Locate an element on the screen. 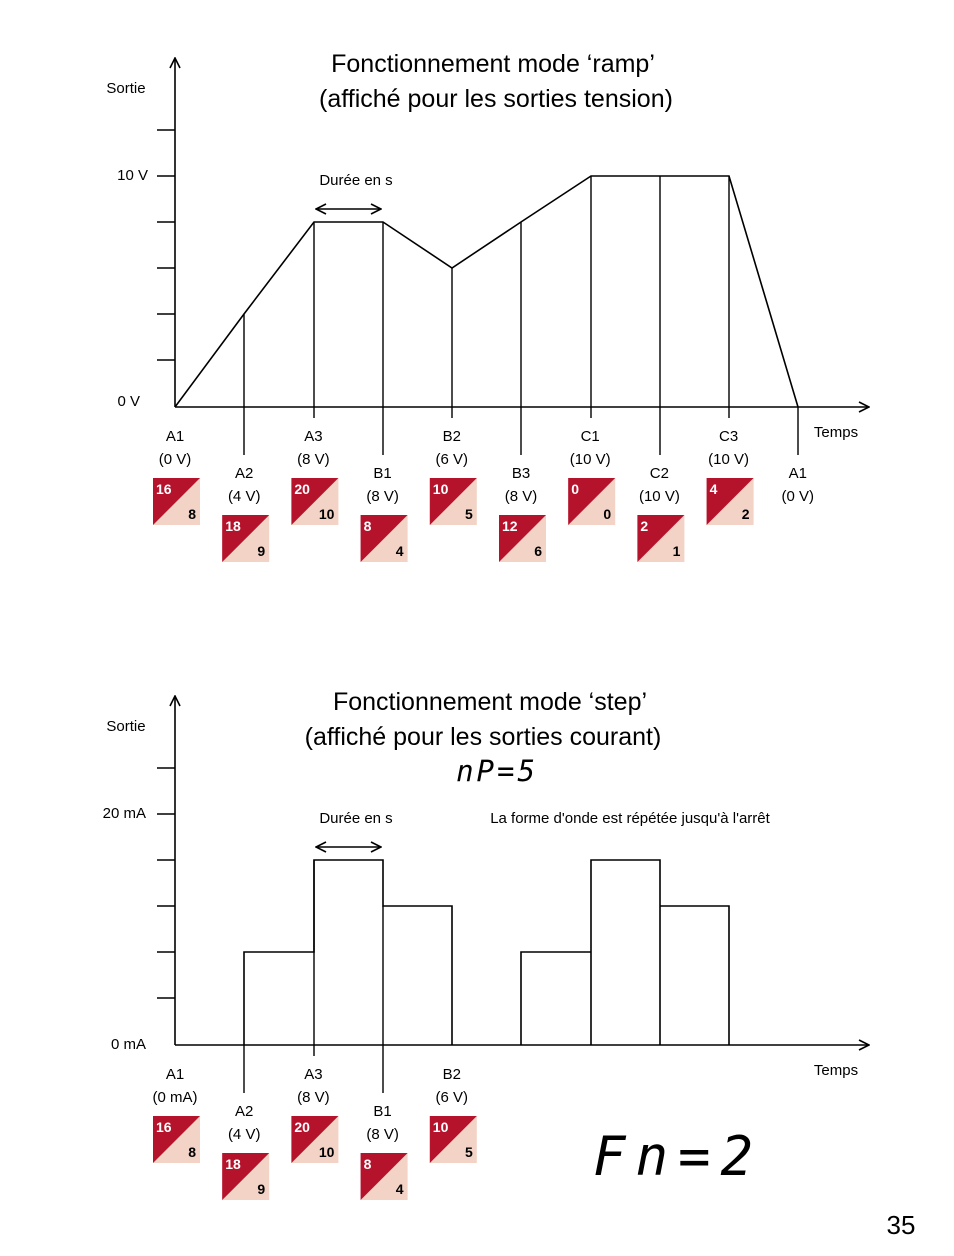  badge-bottom-value: 5 is located at coordinates (469, 514).